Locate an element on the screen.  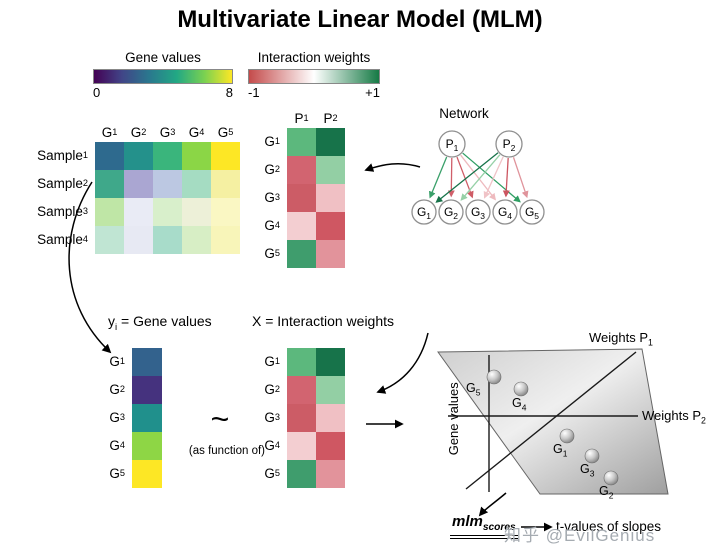
interaction-colorbar-max: +1 is located at coordinates (372, 93).